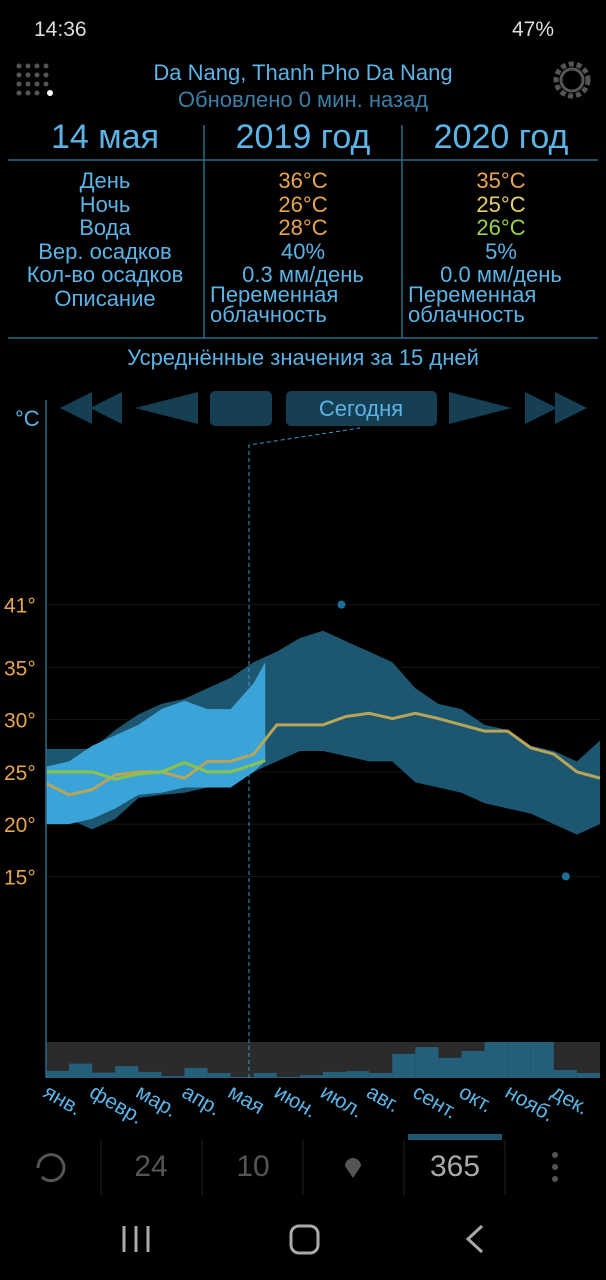 The height and width of the screenshot is (1280, 606). What do you see at coordinates (303, 180) in the screenshot?
I see `row-value: 36°C` at bounding box center [303, 180].